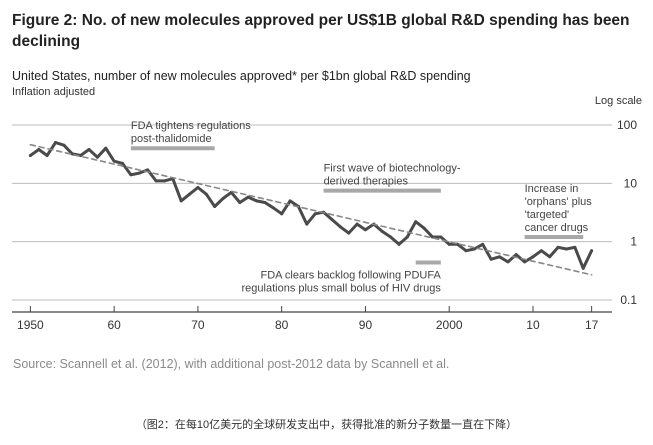  I want to click on x-tick-label: 80, so click(282, 325).